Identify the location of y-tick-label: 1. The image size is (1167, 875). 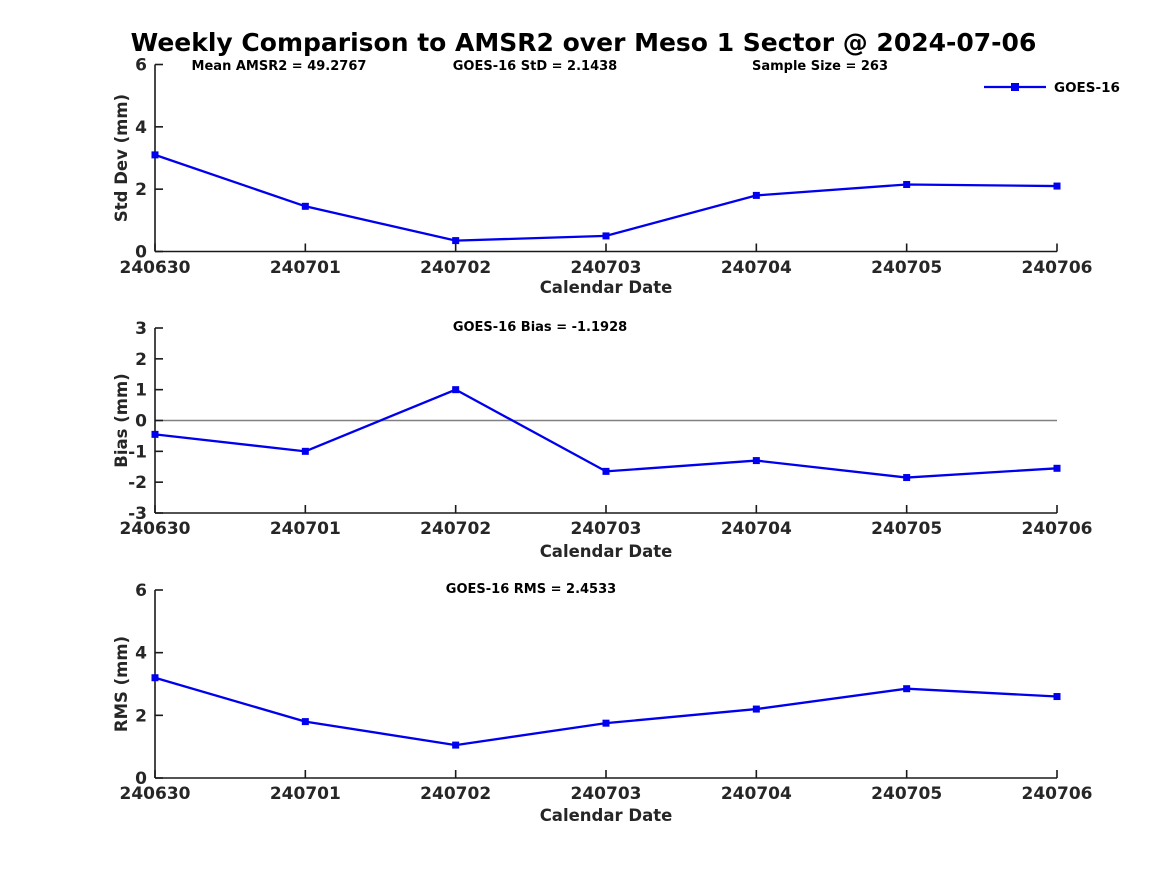
(141, 391).